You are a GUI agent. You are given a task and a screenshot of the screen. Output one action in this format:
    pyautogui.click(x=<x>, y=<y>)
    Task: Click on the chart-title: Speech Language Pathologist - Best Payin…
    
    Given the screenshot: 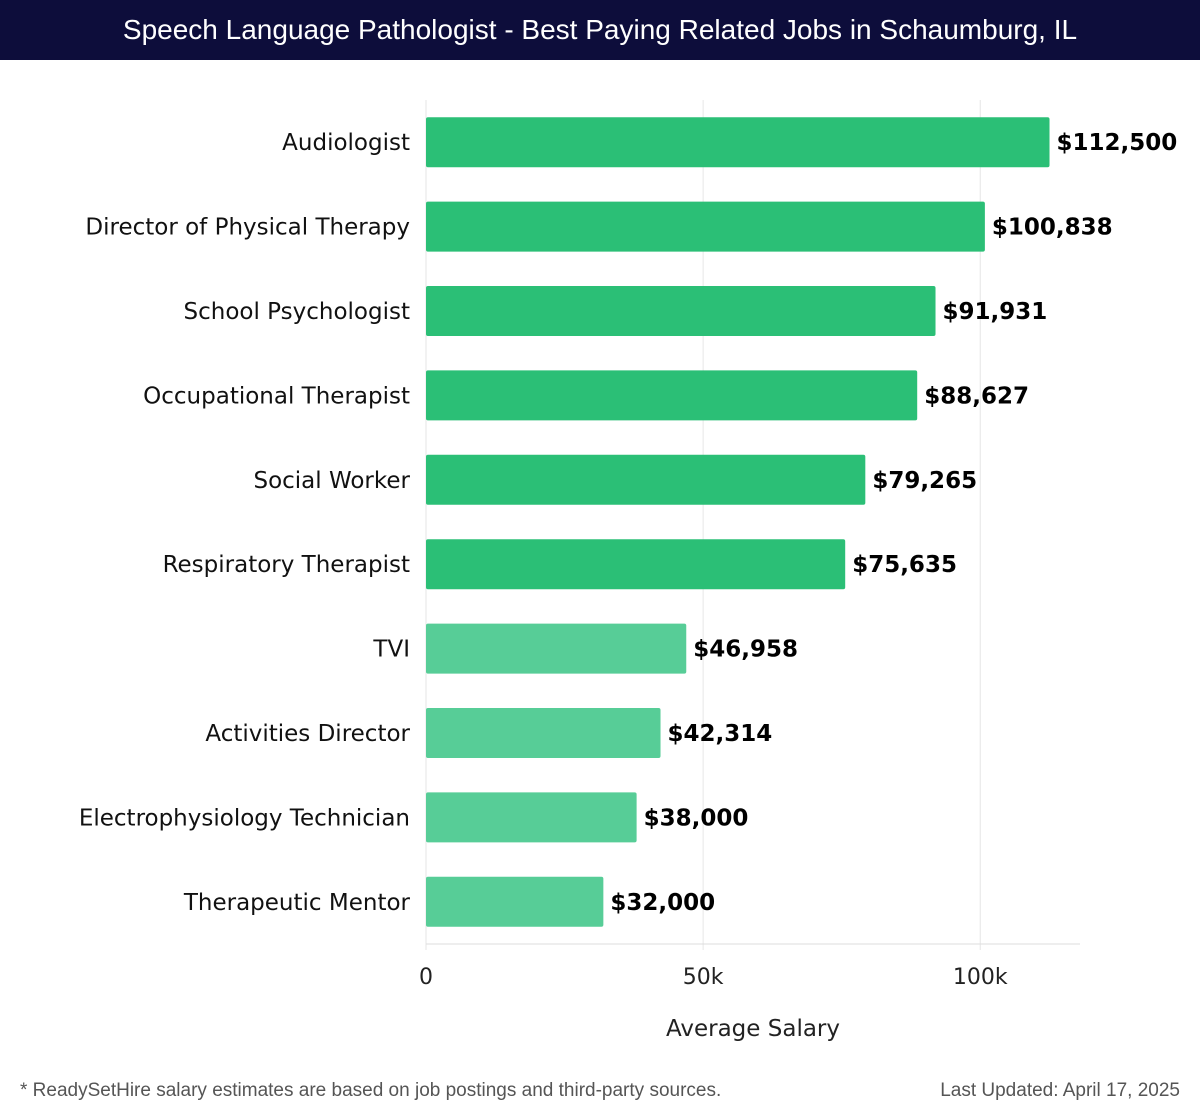 What is the action you would take?
    pyautogui.click(x=600, y=30)
    